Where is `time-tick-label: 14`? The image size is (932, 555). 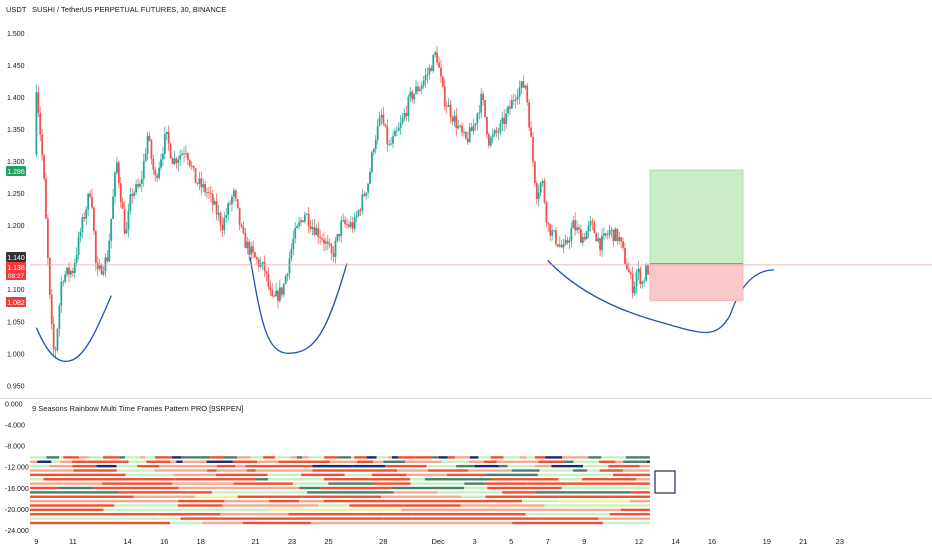
time-tick-label: 14 is located at coordinates (675, 541).